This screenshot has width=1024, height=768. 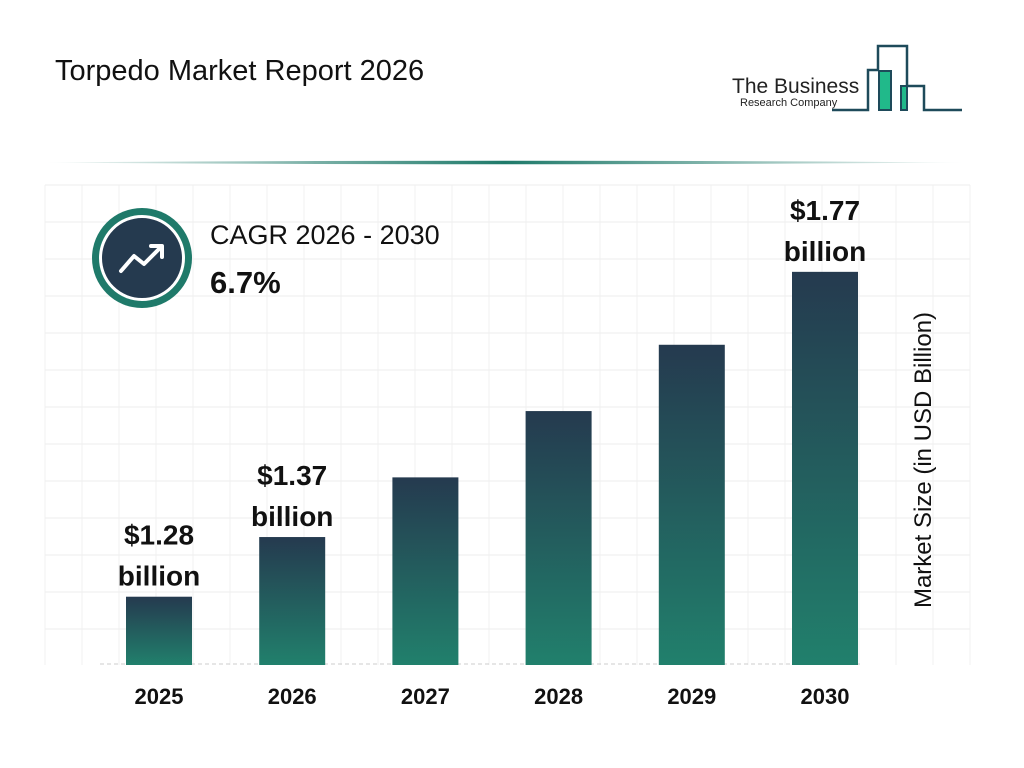 What do you see at coordinates (325, 235) in the screenshot?
I see `cagr-label: CAGR 2026 - 2030` at bounding box center [325, 235].